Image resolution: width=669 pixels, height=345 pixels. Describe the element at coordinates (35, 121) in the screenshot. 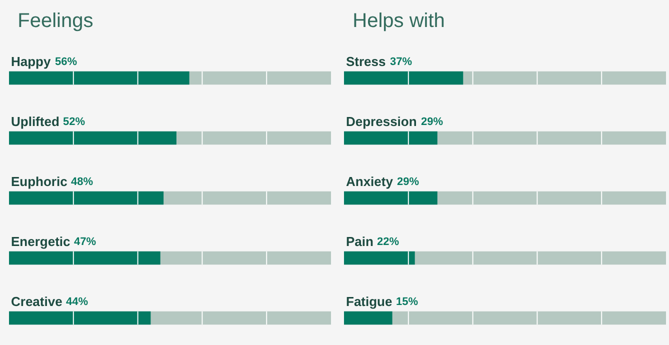

I see `y-tick-label: Uplifted` at that location.